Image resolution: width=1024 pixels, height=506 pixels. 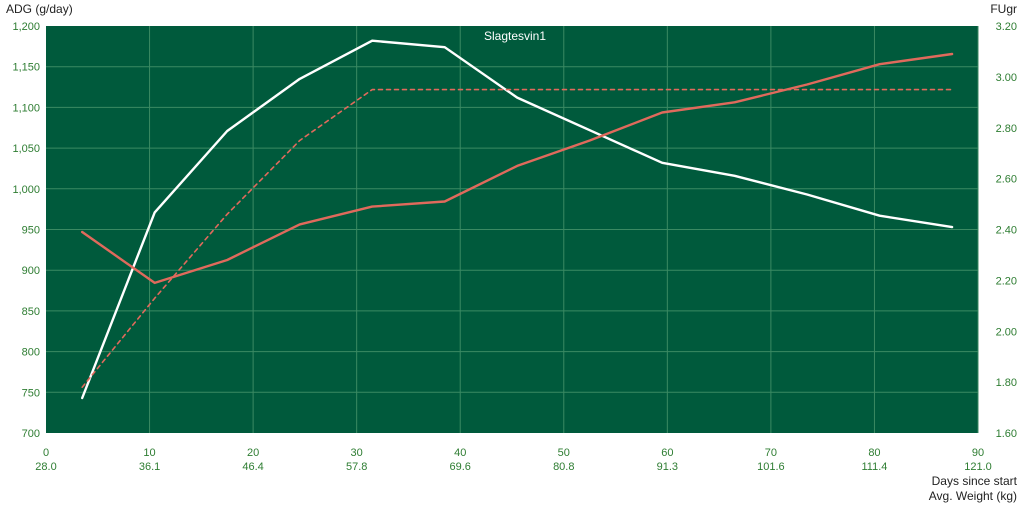 What do you see at coordinates (357, 453) in the screenshot?
I see `x-tick-label-days: 30` at bounding box center [357, 453].